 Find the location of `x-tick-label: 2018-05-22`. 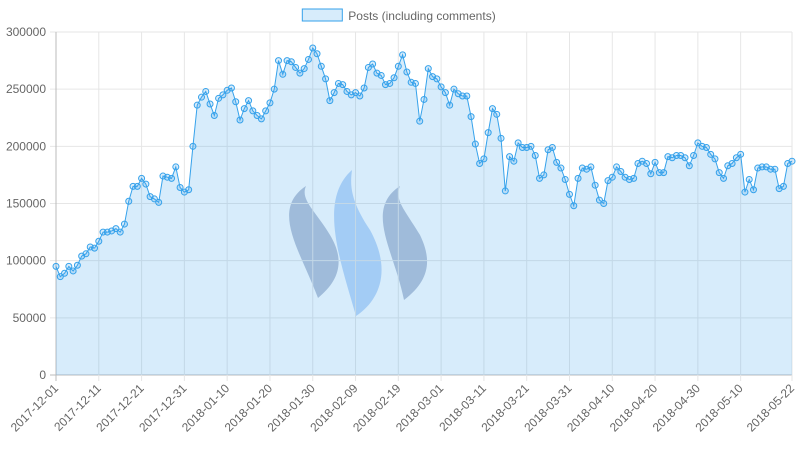

x-tick-label: 2018-05-22 is located at coordinates (771, 408).